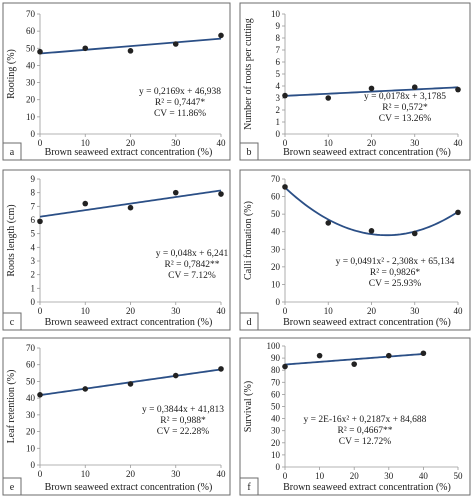  I want to click on equation-line: CV = 11.86%, so click(180, 114).